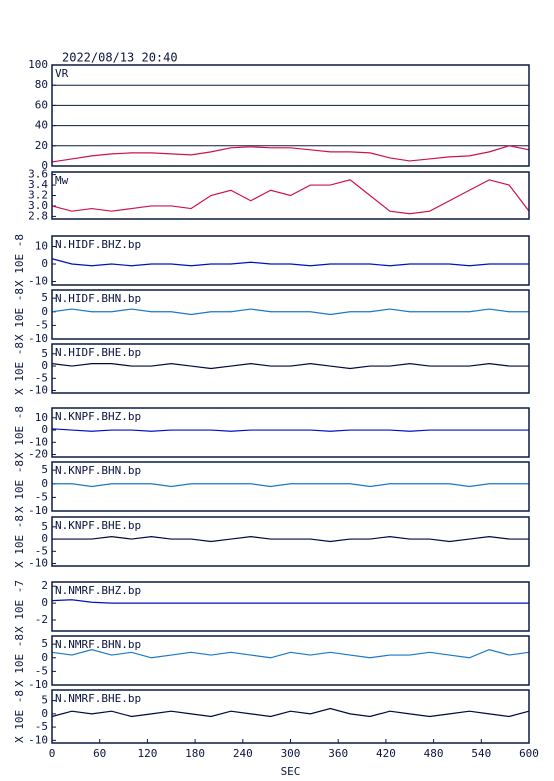  What do you see at coordinates (386, 753) in the screenshot?
I see `x-tick-label: 420` at bounding box center [386, 753].